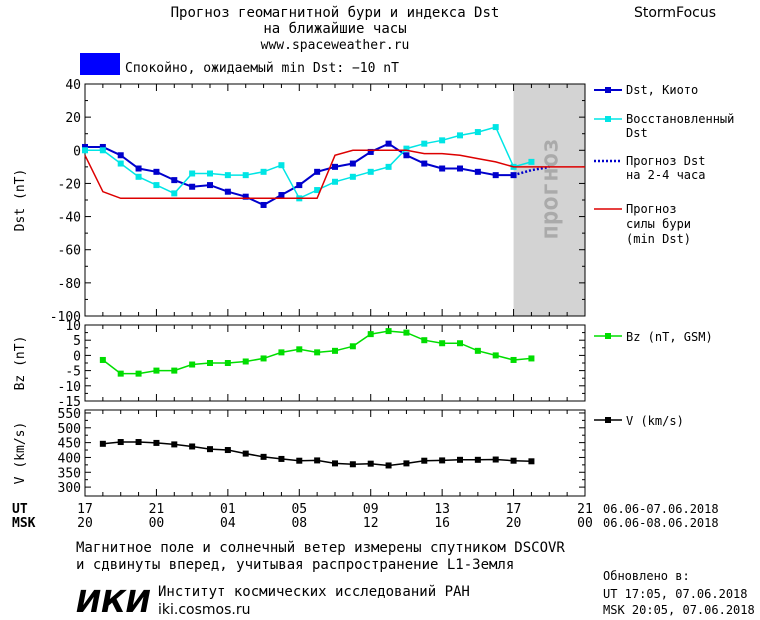 This screenshot has width=760, height=620. Describe the element at coordinates (228, 509) in the screenshot. I see `ut-tick-label: 01` at that location.